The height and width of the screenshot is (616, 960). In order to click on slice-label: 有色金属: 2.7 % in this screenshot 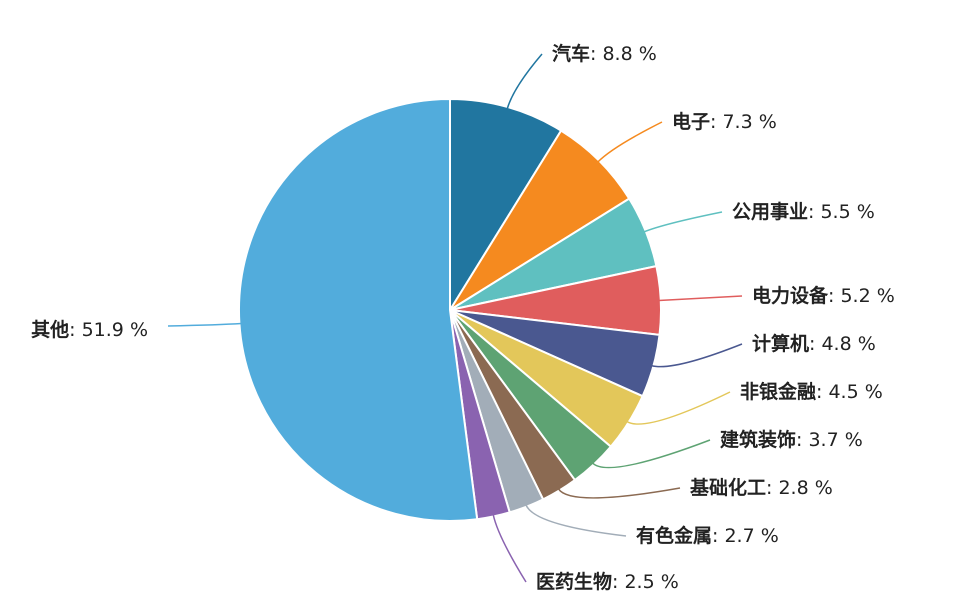, I will do `click(707, 535)`.